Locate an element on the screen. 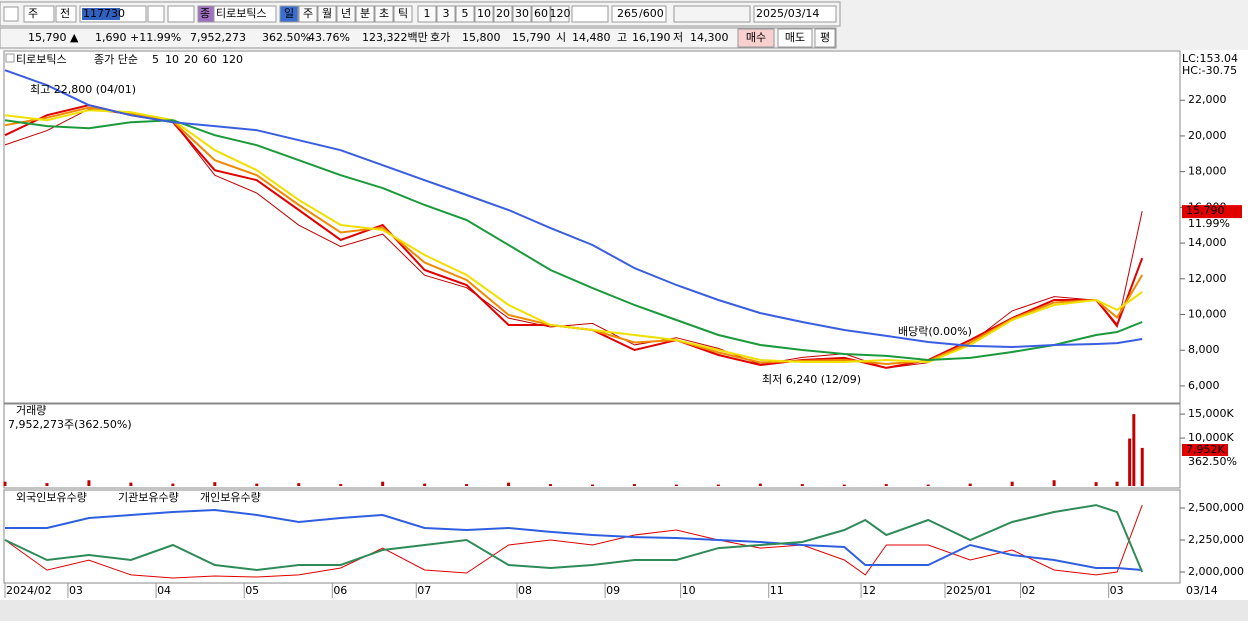 The image size is (1248, 621). x-tick-label: 05 is located at coordinates (252, 590).